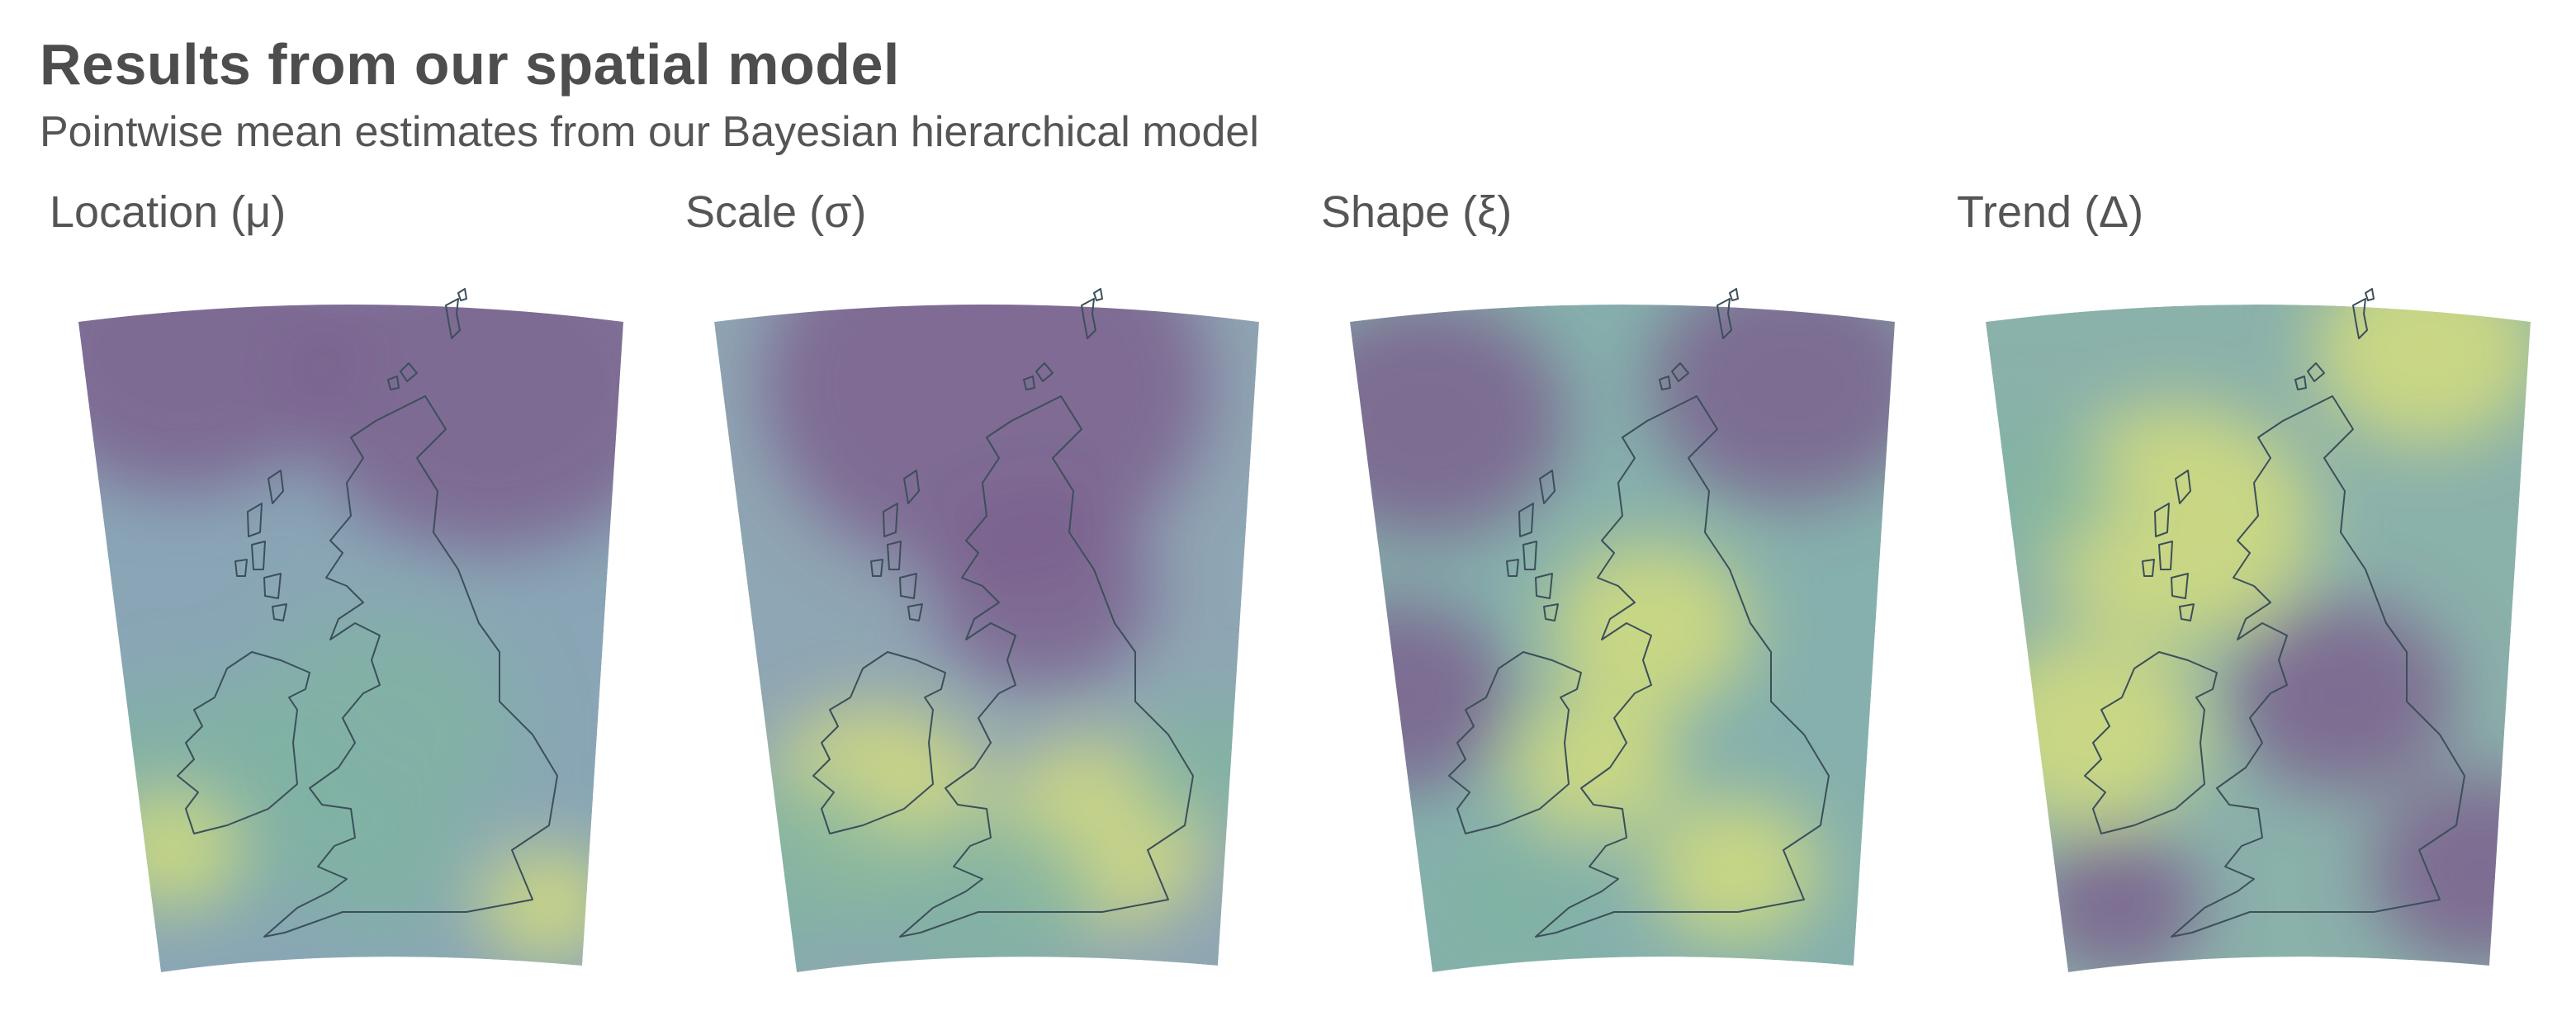 This screenshot has height=1030, width=2576. I want to click on field-location, so click(350, 638).